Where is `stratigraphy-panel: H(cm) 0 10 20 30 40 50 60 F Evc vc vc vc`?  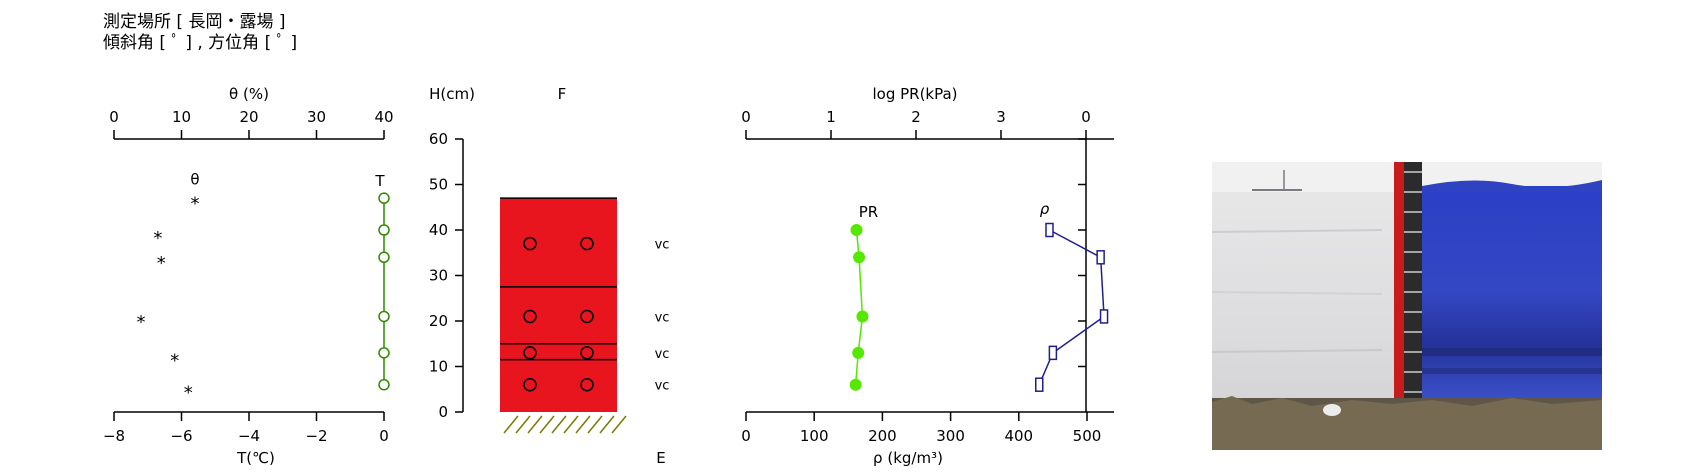
stratigraphy-panel: H(cm) 0 10 20 30 40 50 60 F Evc vc vc vc is located at coordinates (549, 276).